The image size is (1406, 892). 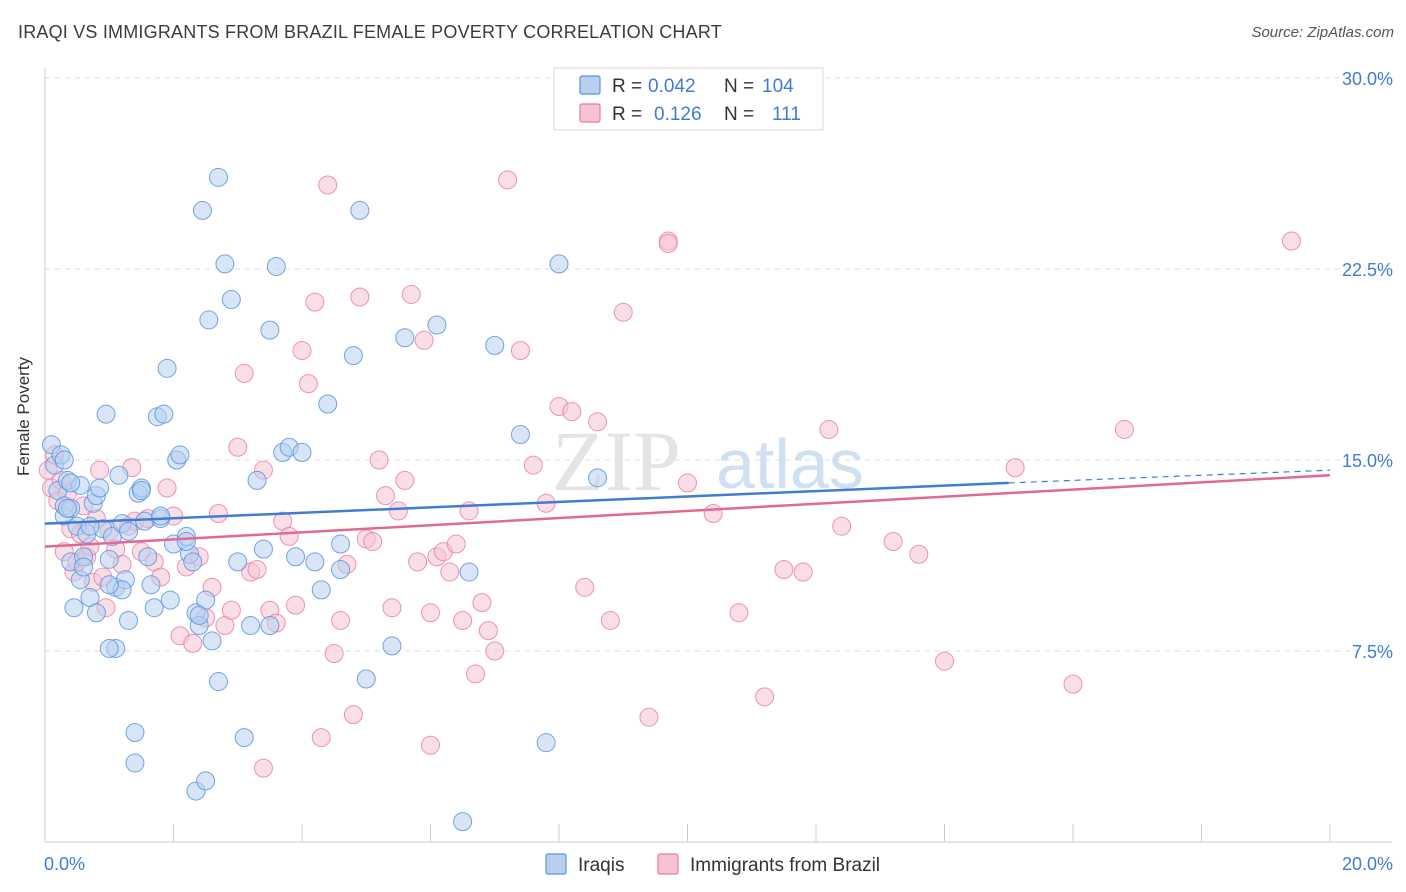 I want to click on y-tick-label-0: 7.5%, so click(x=1372, y=652).